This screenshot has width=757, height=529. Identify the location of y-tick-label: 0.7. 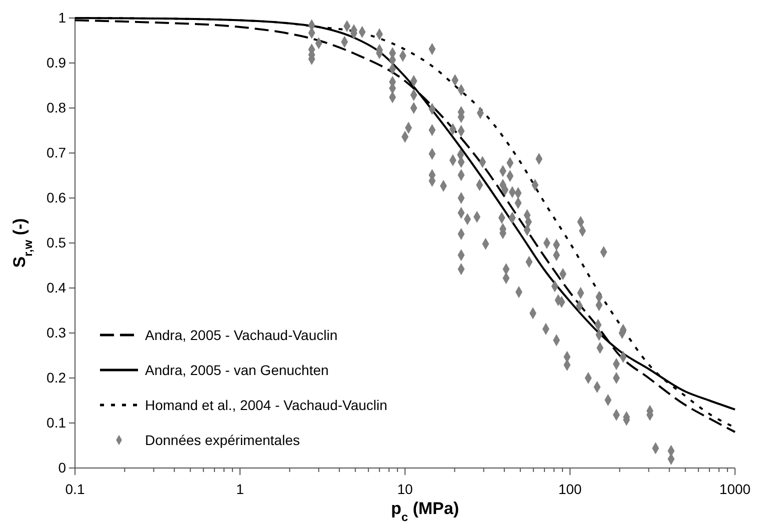
(56, 152).